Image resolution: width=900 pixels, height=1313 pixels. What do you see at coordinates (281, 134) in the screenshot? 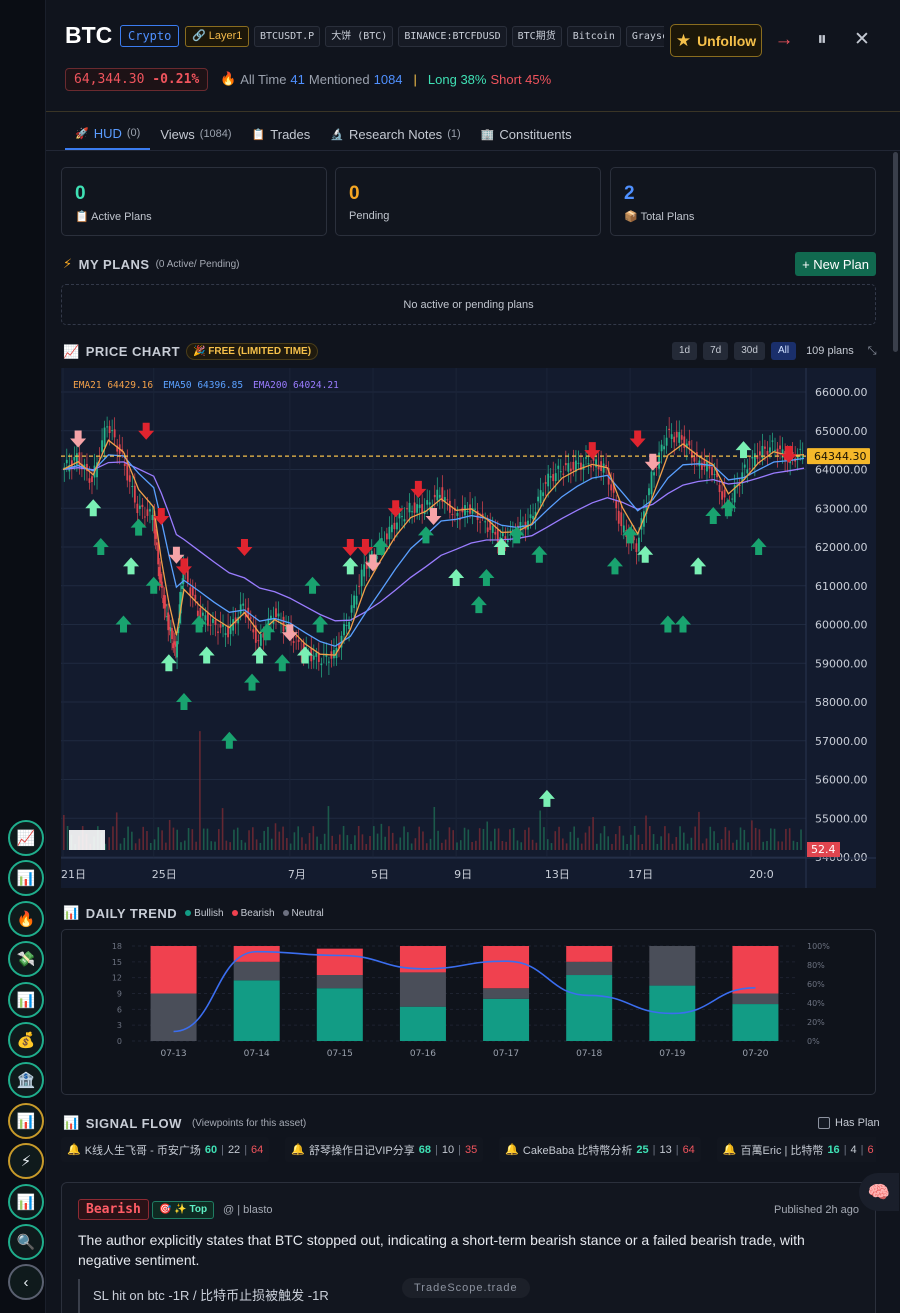
I see `tab-trades: 📋 Trades` at bounding box center [281, 134].